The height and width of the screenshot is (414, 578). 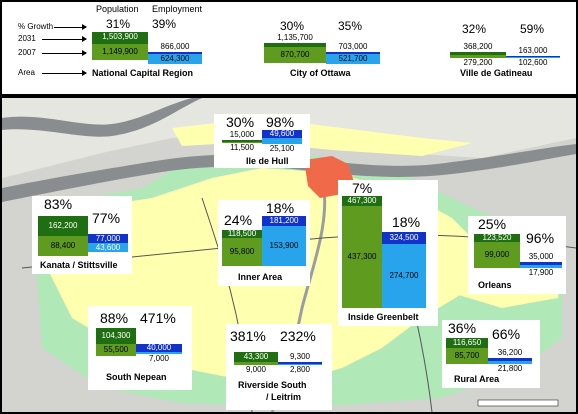 I want to click on ottawa-area-name: City of Ottawa, so click(x=320, y=73).